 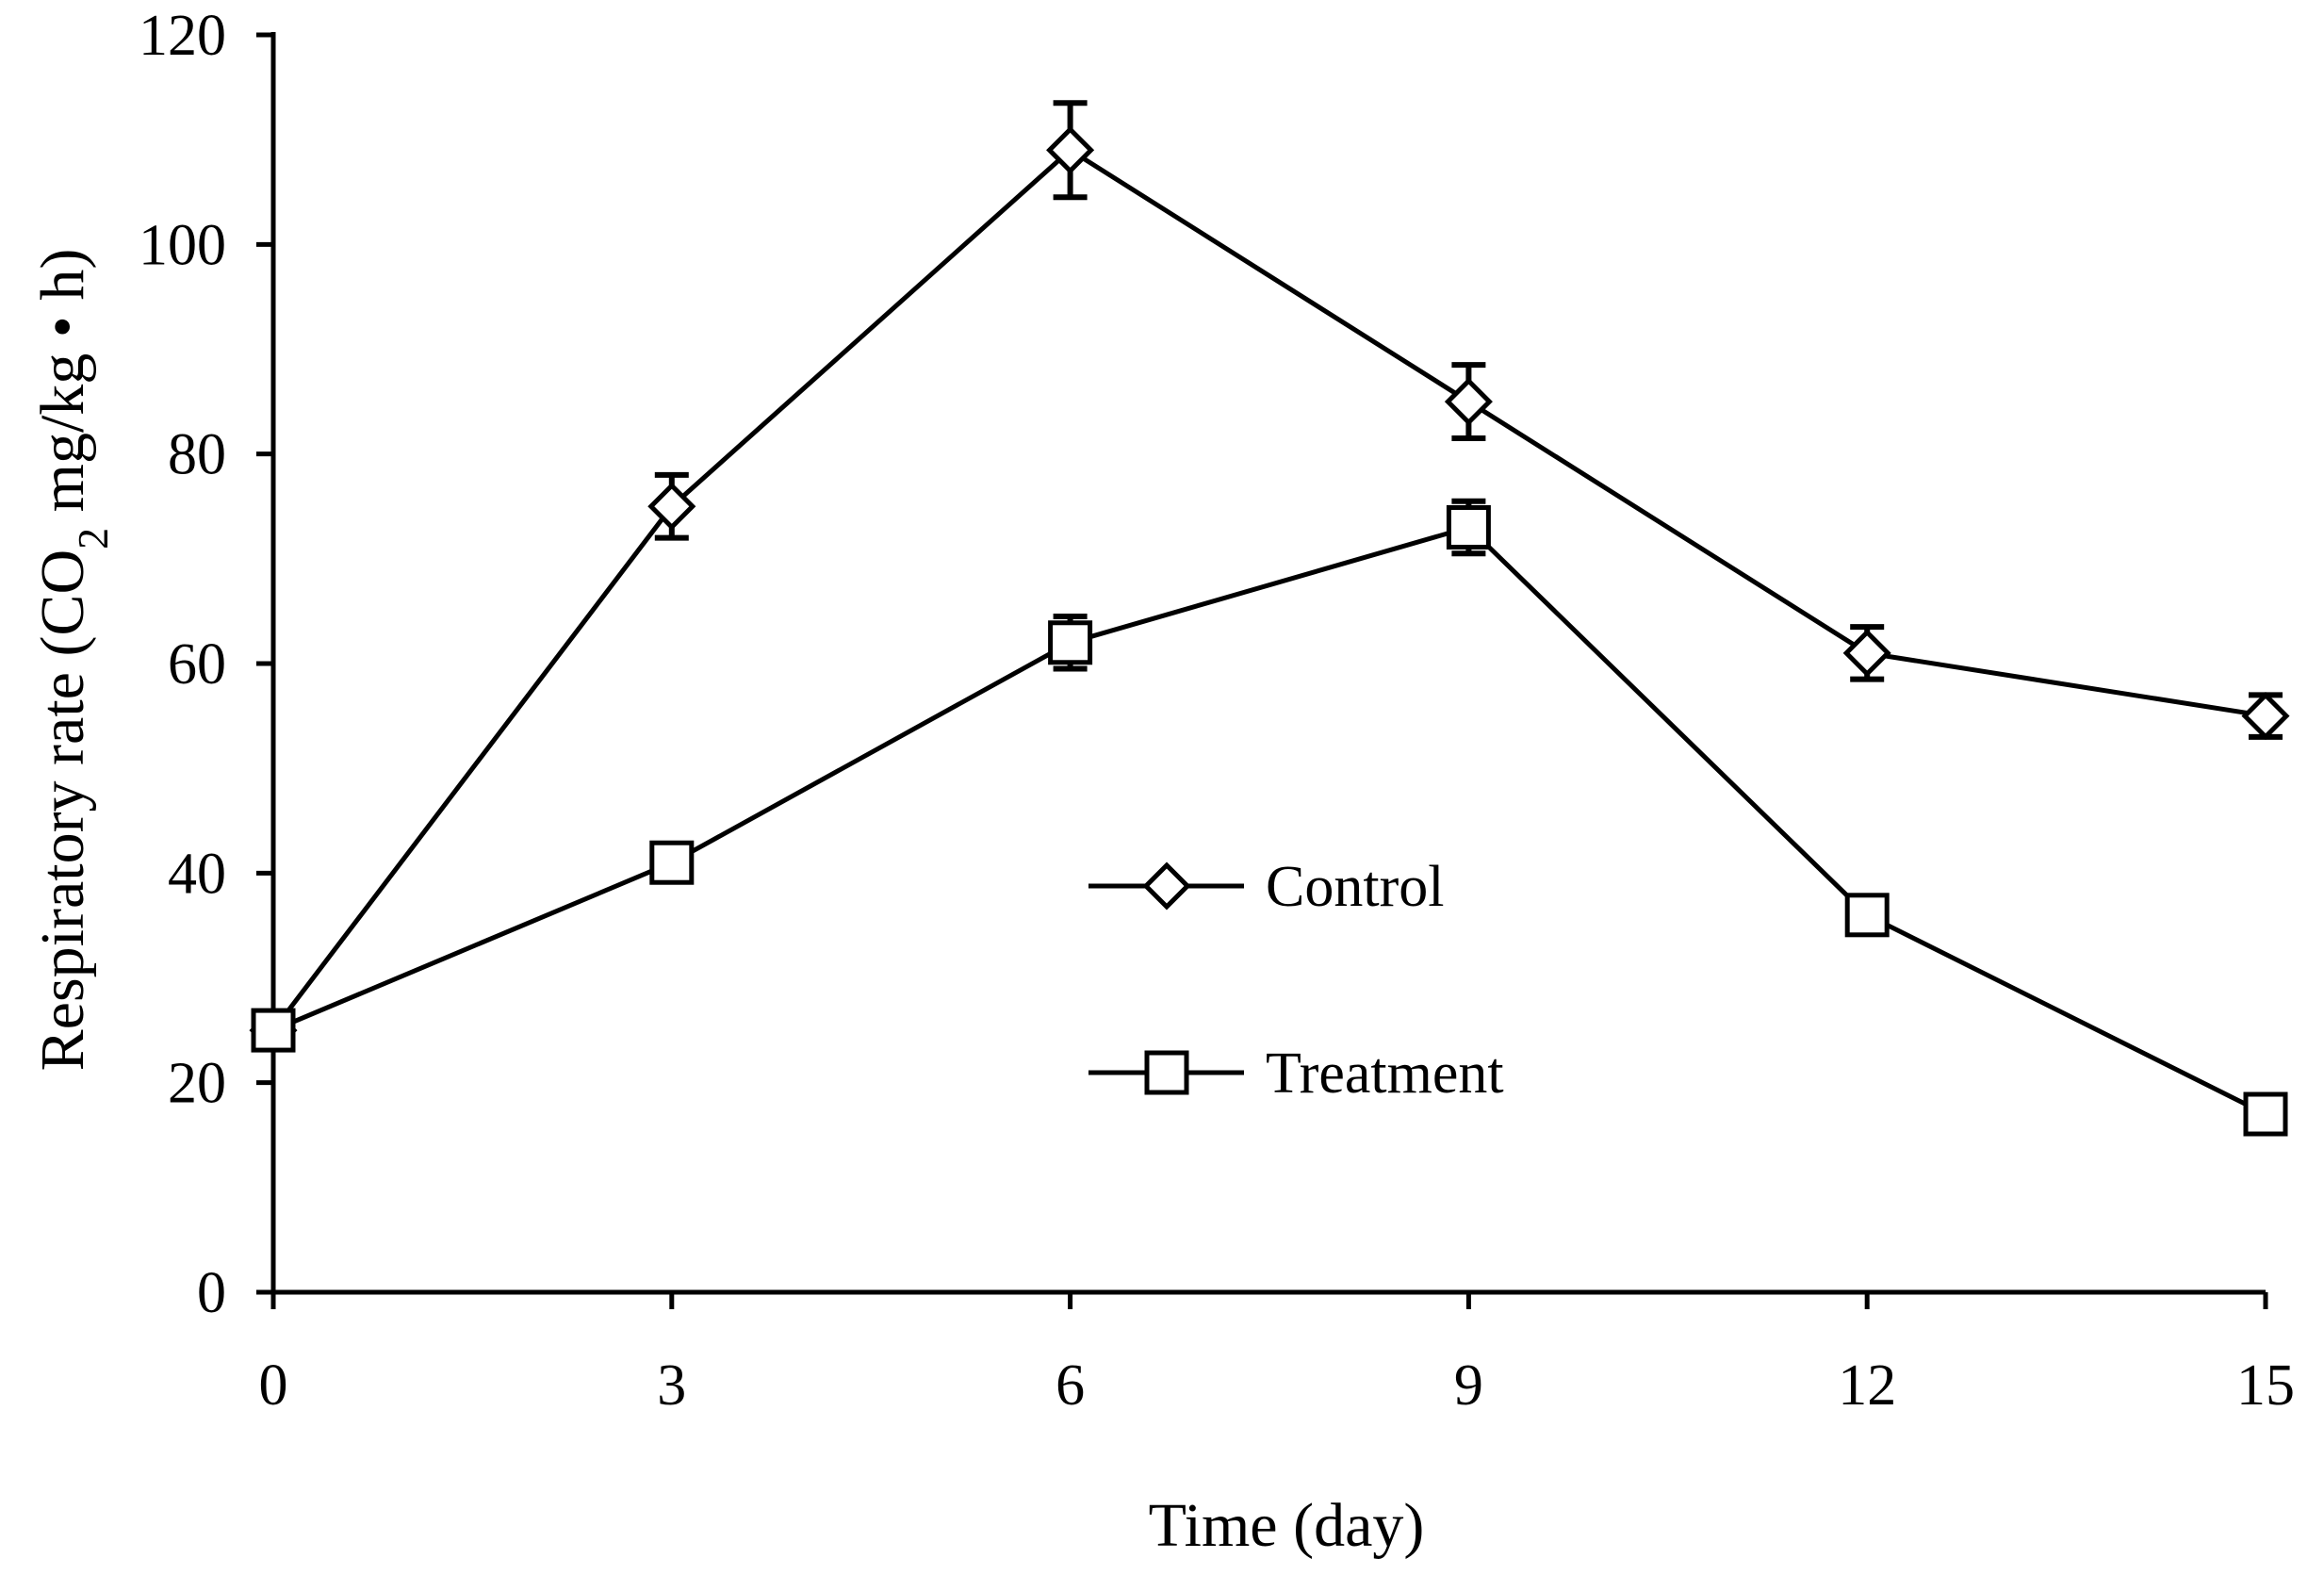 I want to click on legend-item-control: Control, so click(x=1266, y=887).